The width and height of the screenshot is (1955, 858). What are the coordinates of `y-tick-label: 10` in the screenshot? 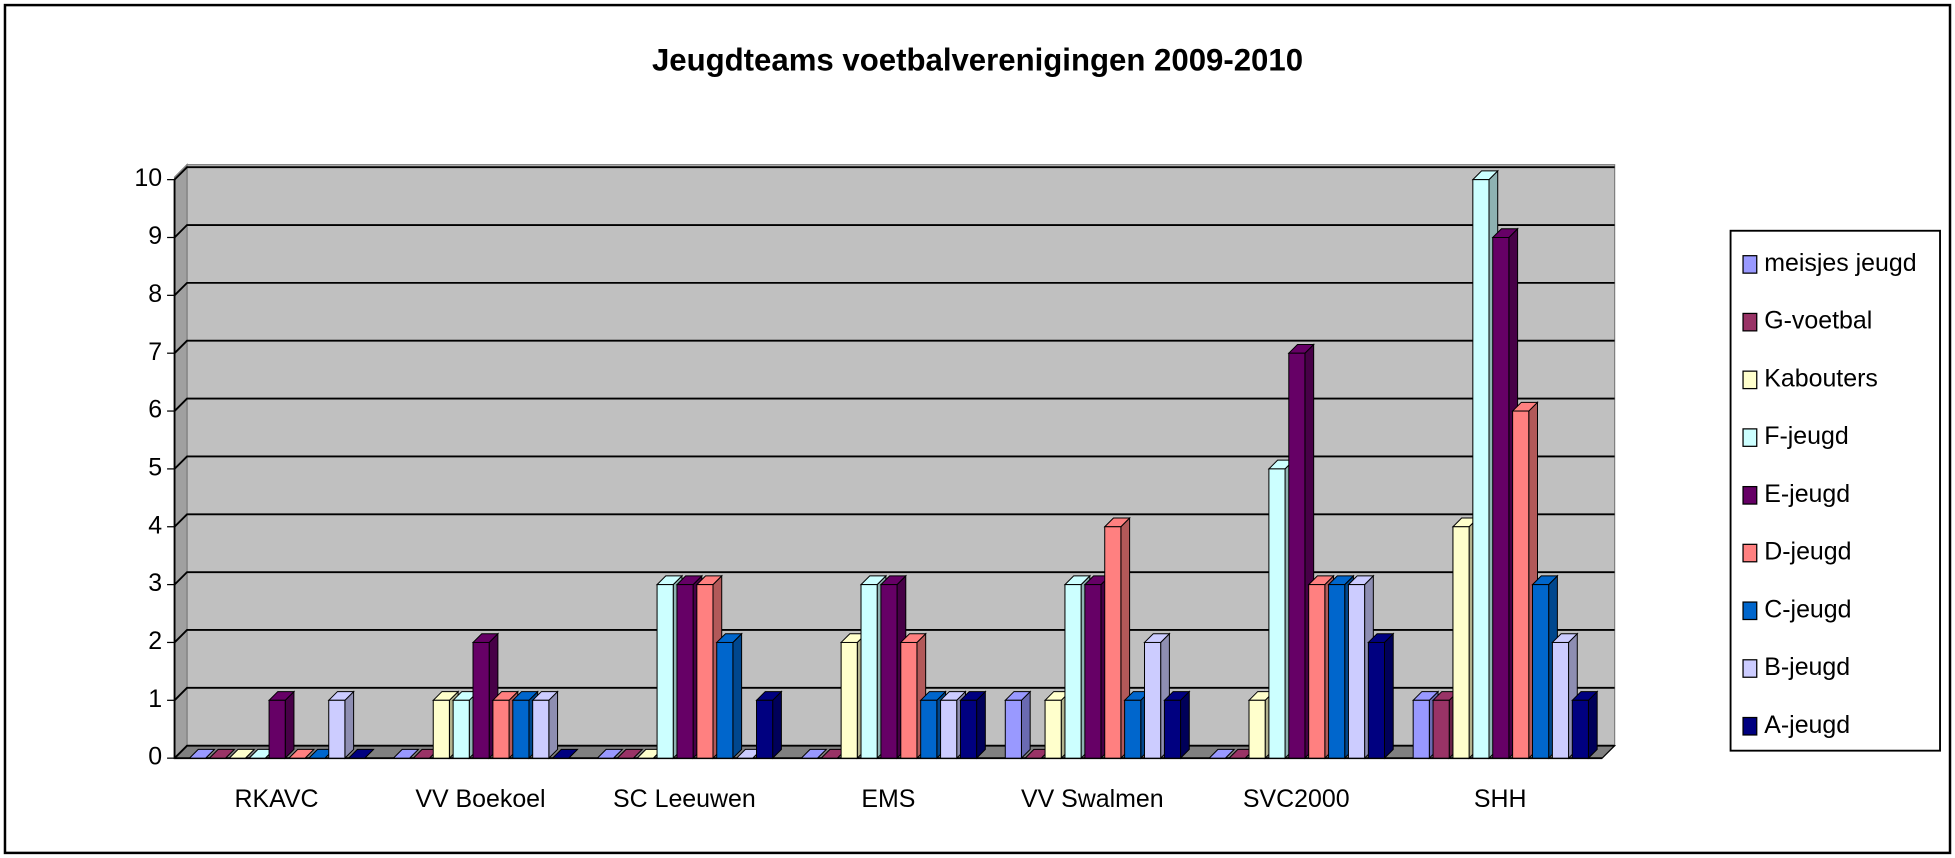 It's located at (148, 178).